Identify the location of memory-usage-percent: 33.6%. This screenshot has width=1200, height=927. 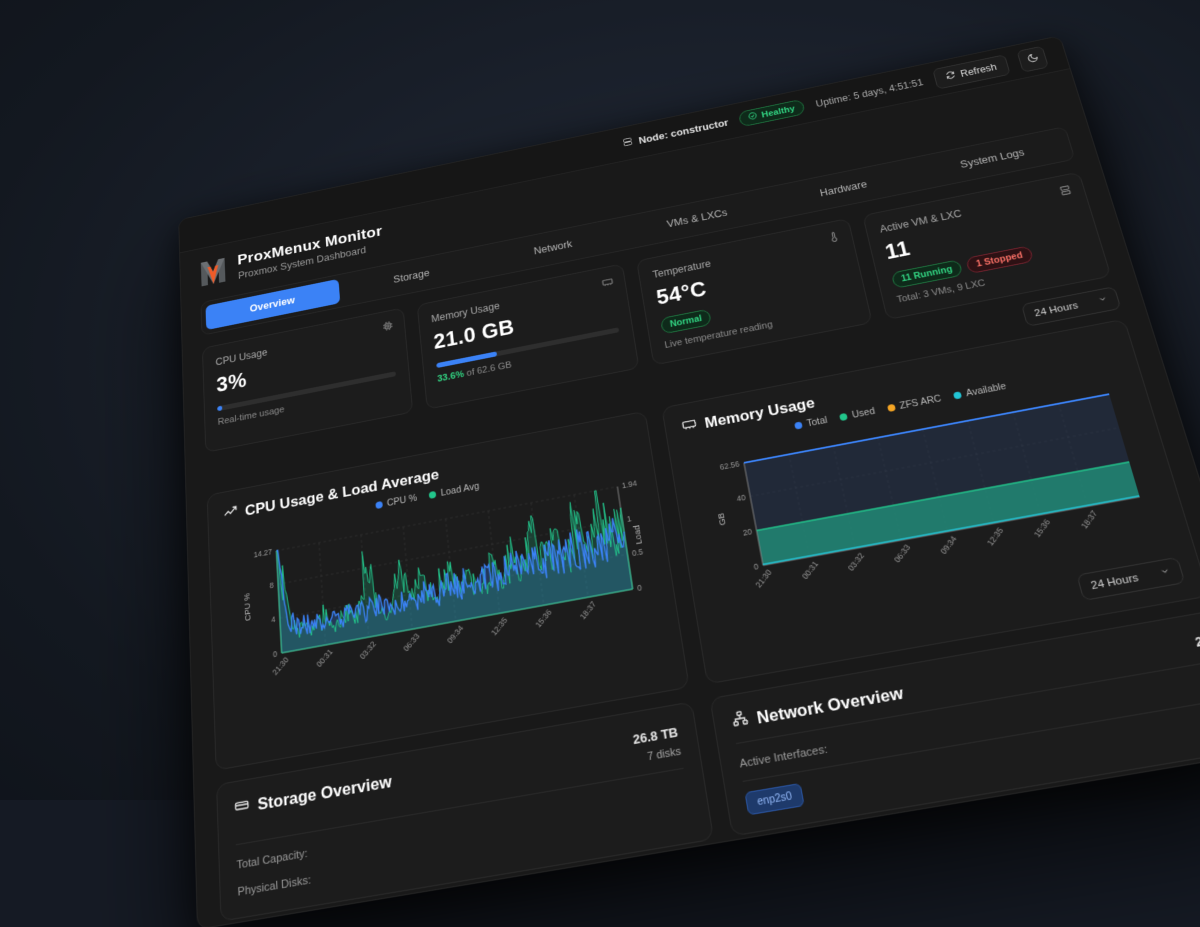
(451, 376).